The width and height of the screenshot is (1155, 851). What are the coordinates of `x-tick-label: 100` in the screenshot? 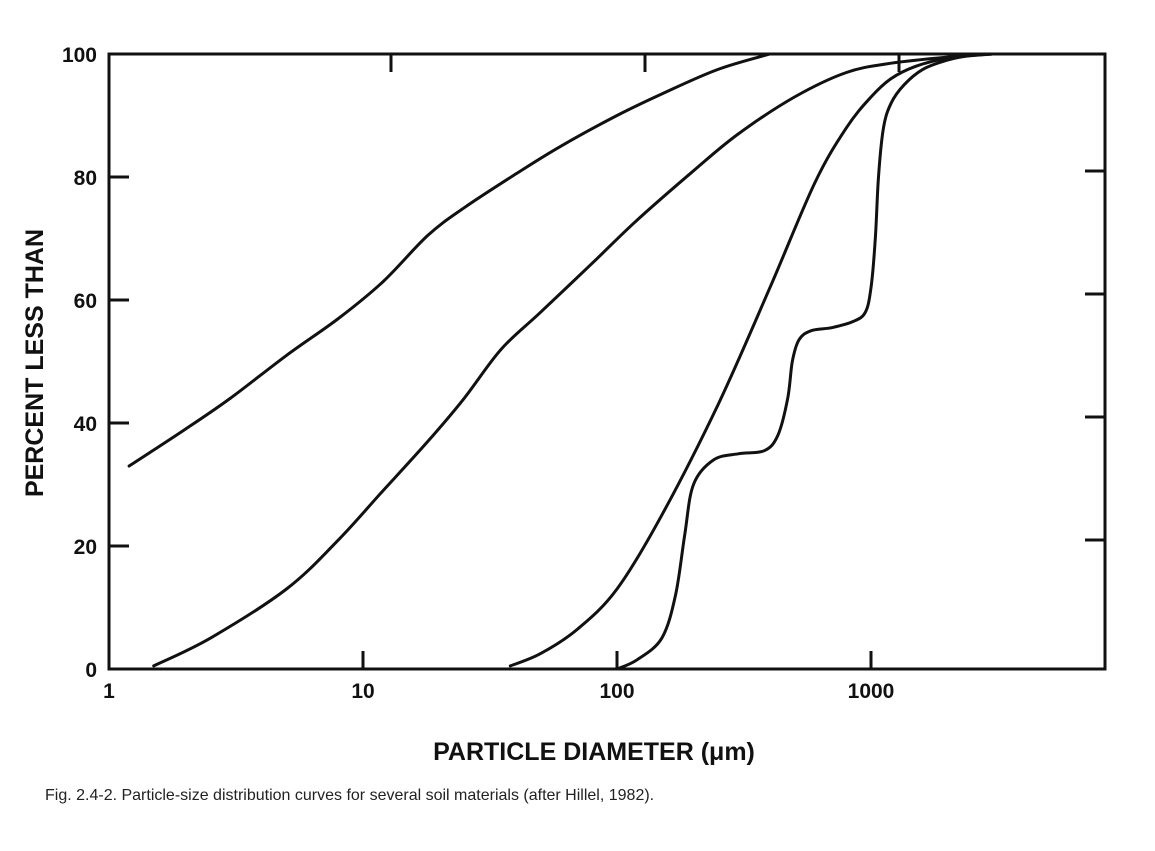 It's located at (616, 691).